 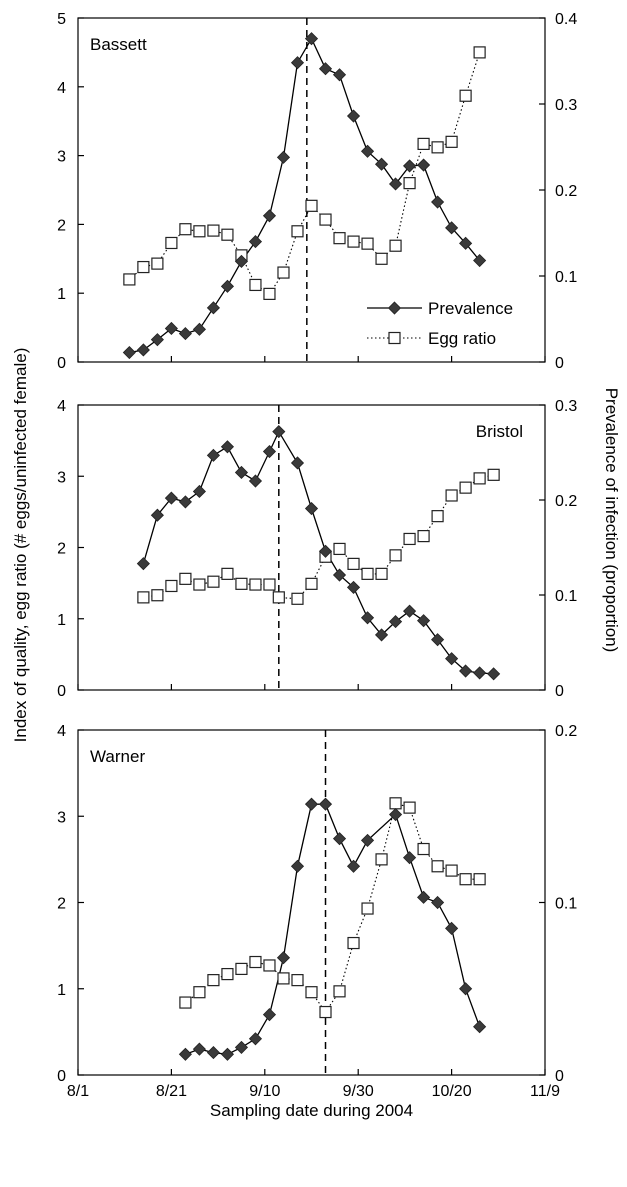 I want to click on x-tick-label: 8/1, so click(x=78, y=1091).